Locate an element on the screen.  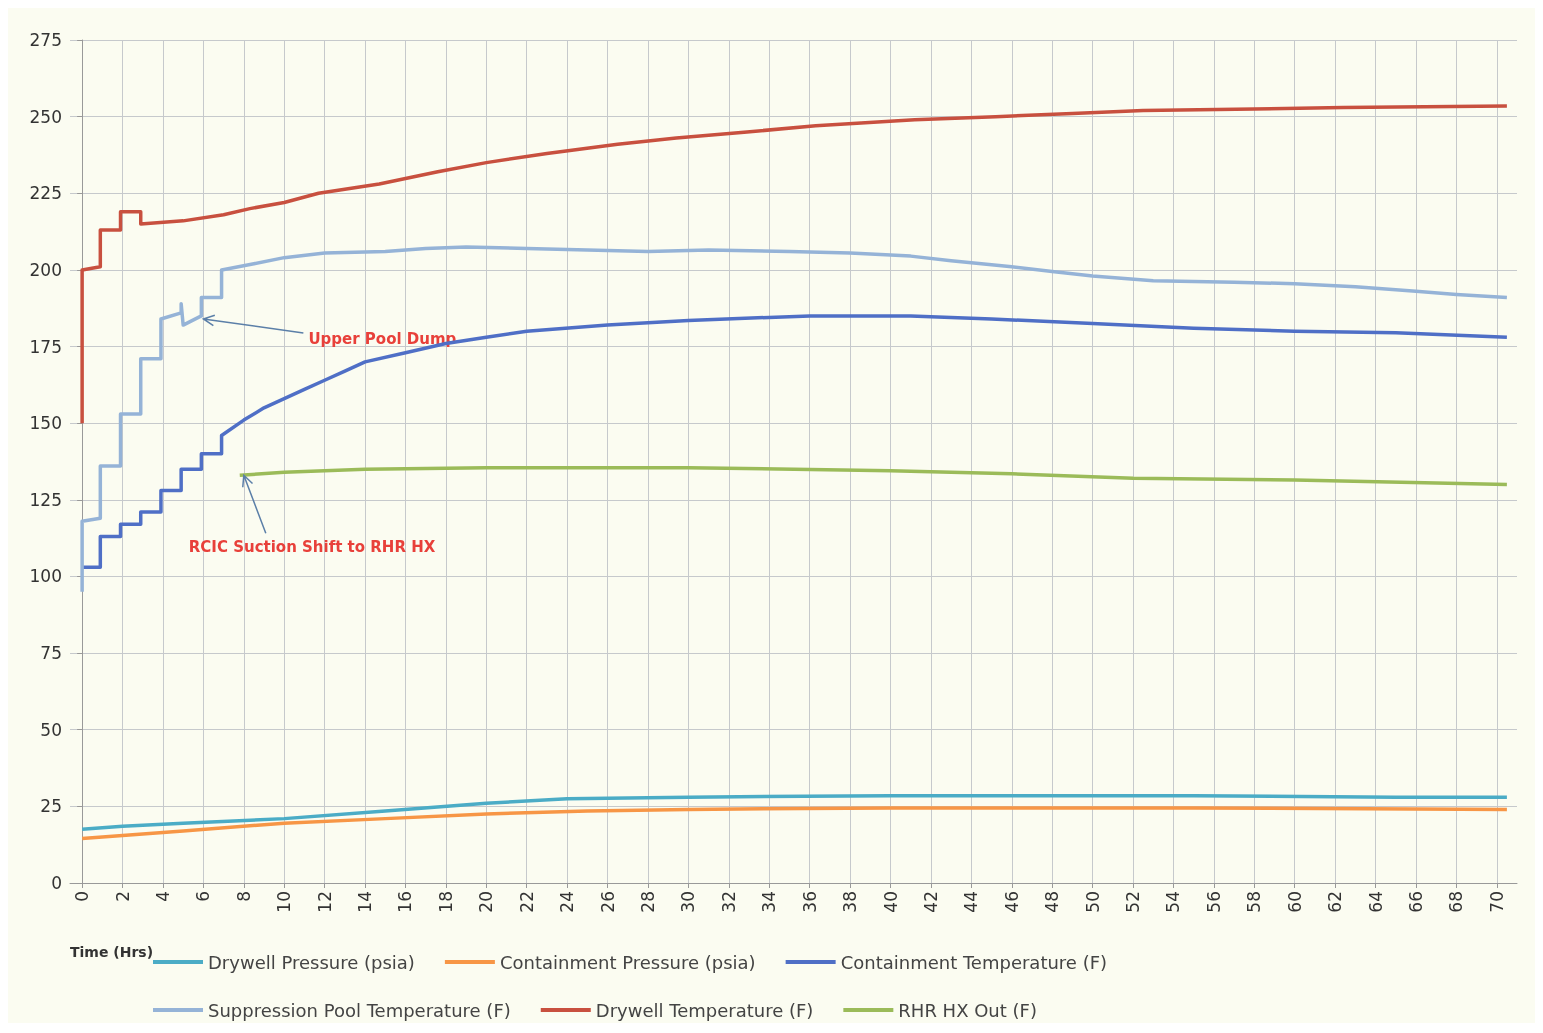
y-tick-label: 250 is located at coordinates (45, 116).